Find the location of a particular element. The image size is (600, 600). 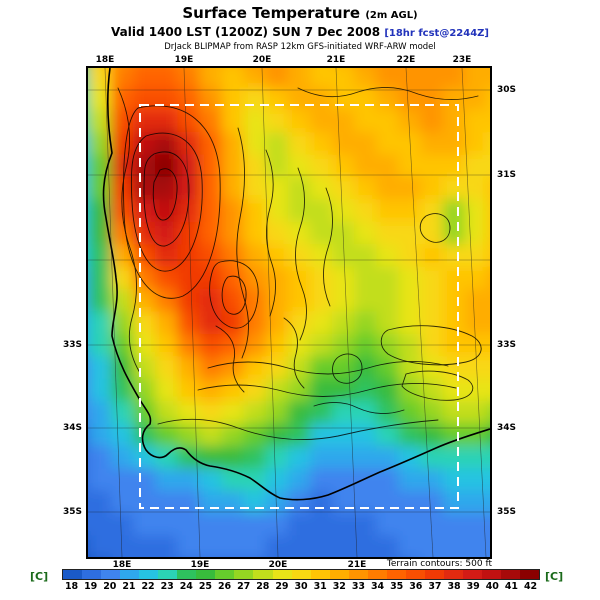

lat-label-right: 30S is located at coordinates (507, 90).